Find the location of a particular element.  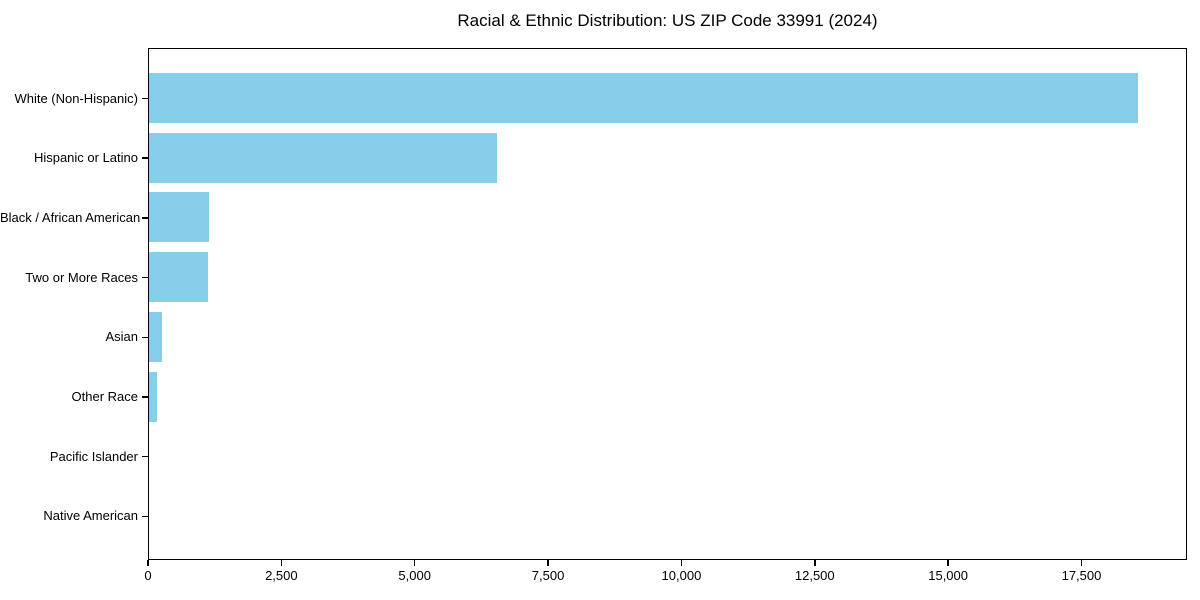

y-tick-label: Two or More Races is located at coordinates (81, 277).